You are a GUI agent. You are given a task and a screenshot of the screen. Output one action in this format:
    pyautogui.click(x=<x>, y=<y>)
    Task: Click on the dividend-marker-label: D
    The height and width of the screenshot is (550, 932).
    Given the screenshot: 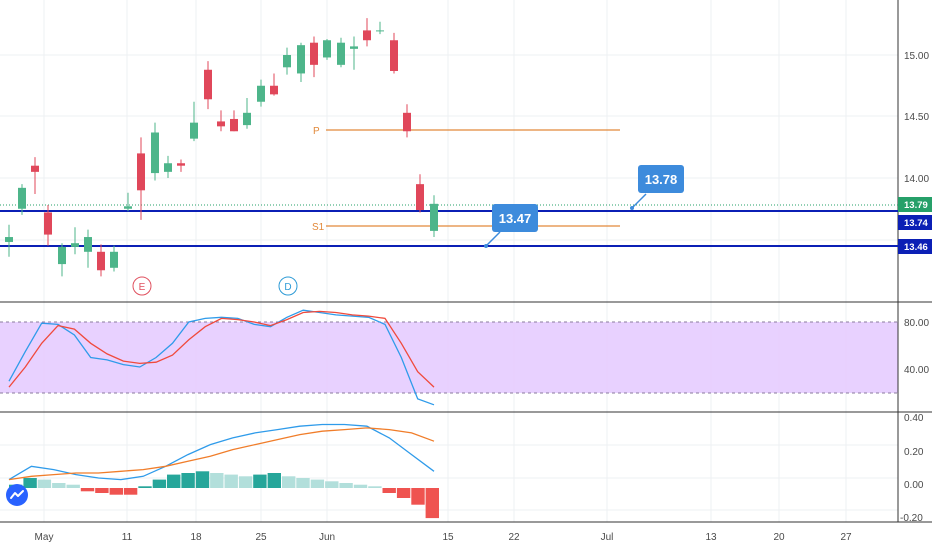 What is the action you would take?
    pyautogui.click(x=287, y=287)
    